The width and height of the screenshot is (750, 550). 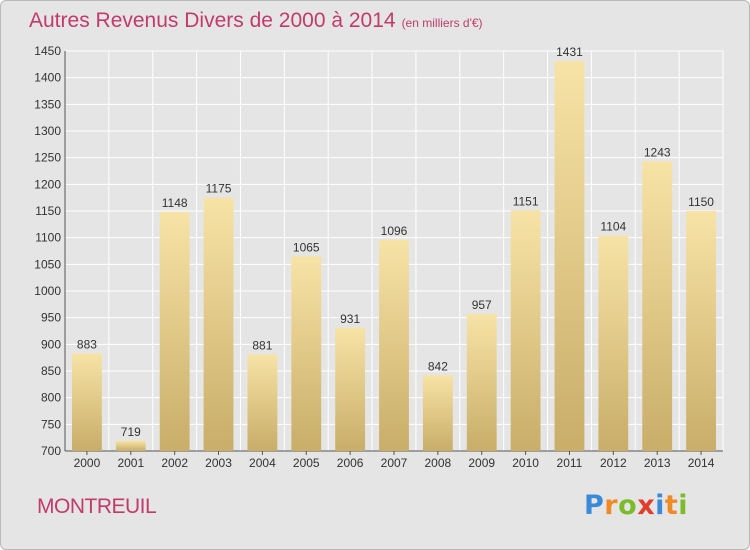 What do you see at coordinates (48, 238) in the screenshot?
I see `y-tick-label: 1100` at bounding box center [48, 238].